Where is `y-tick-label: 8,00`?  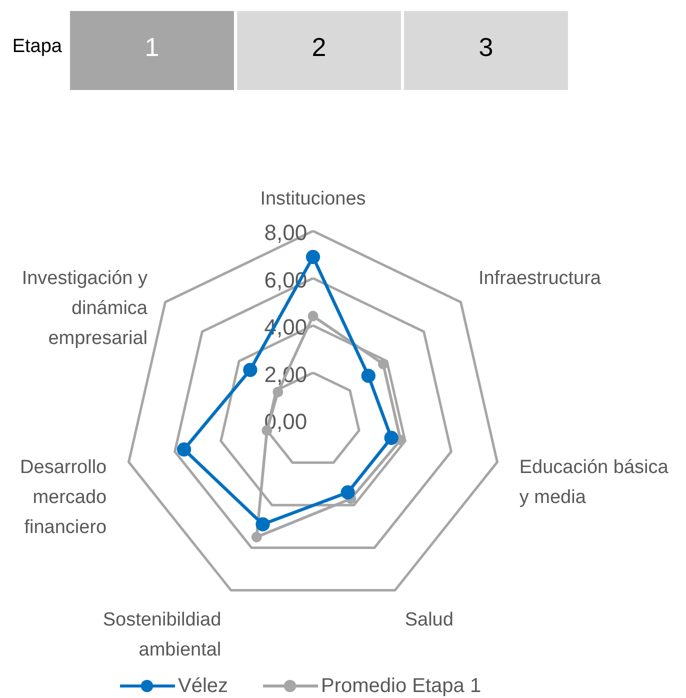 y-tick-label: 8,00 is located at coordinates (286, 232).